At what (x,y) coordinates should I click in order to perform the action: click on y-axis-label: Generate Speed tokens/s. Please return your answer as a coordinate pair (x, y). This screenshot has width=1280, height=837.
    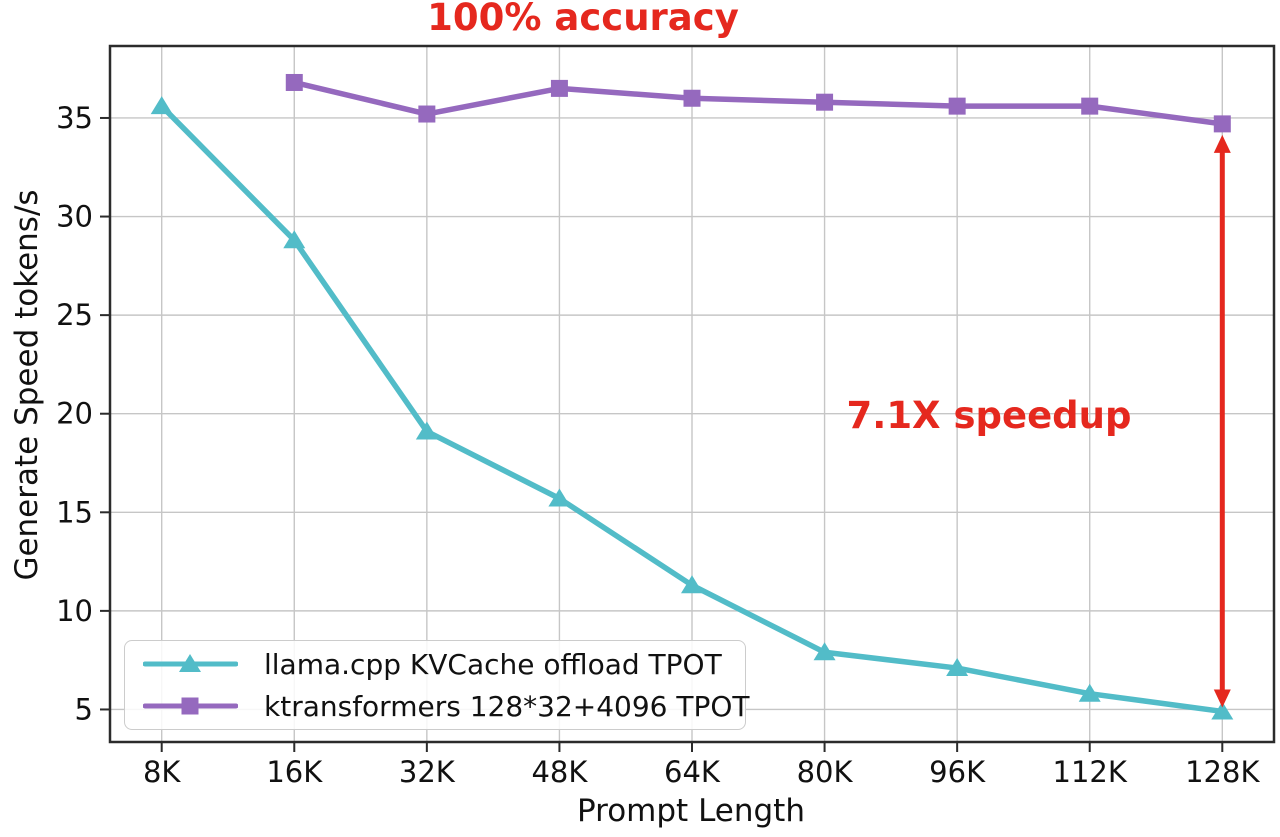
    Looking at the image, I should click on (27, 385).